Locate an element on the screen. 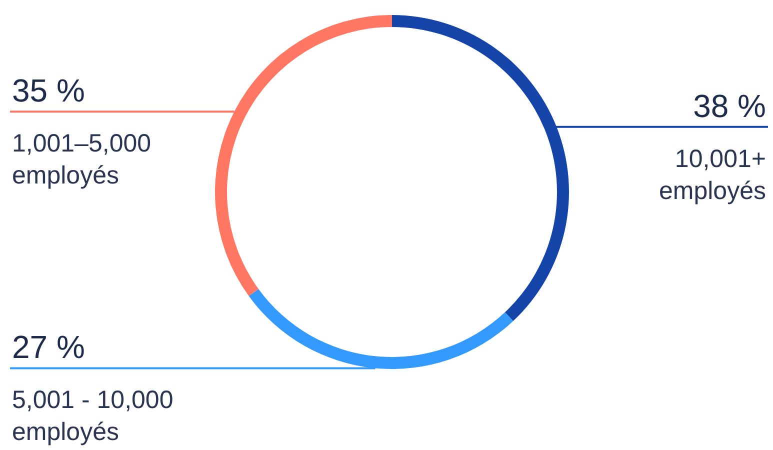  data-label: 38 % is located at coordinates (729, 106).